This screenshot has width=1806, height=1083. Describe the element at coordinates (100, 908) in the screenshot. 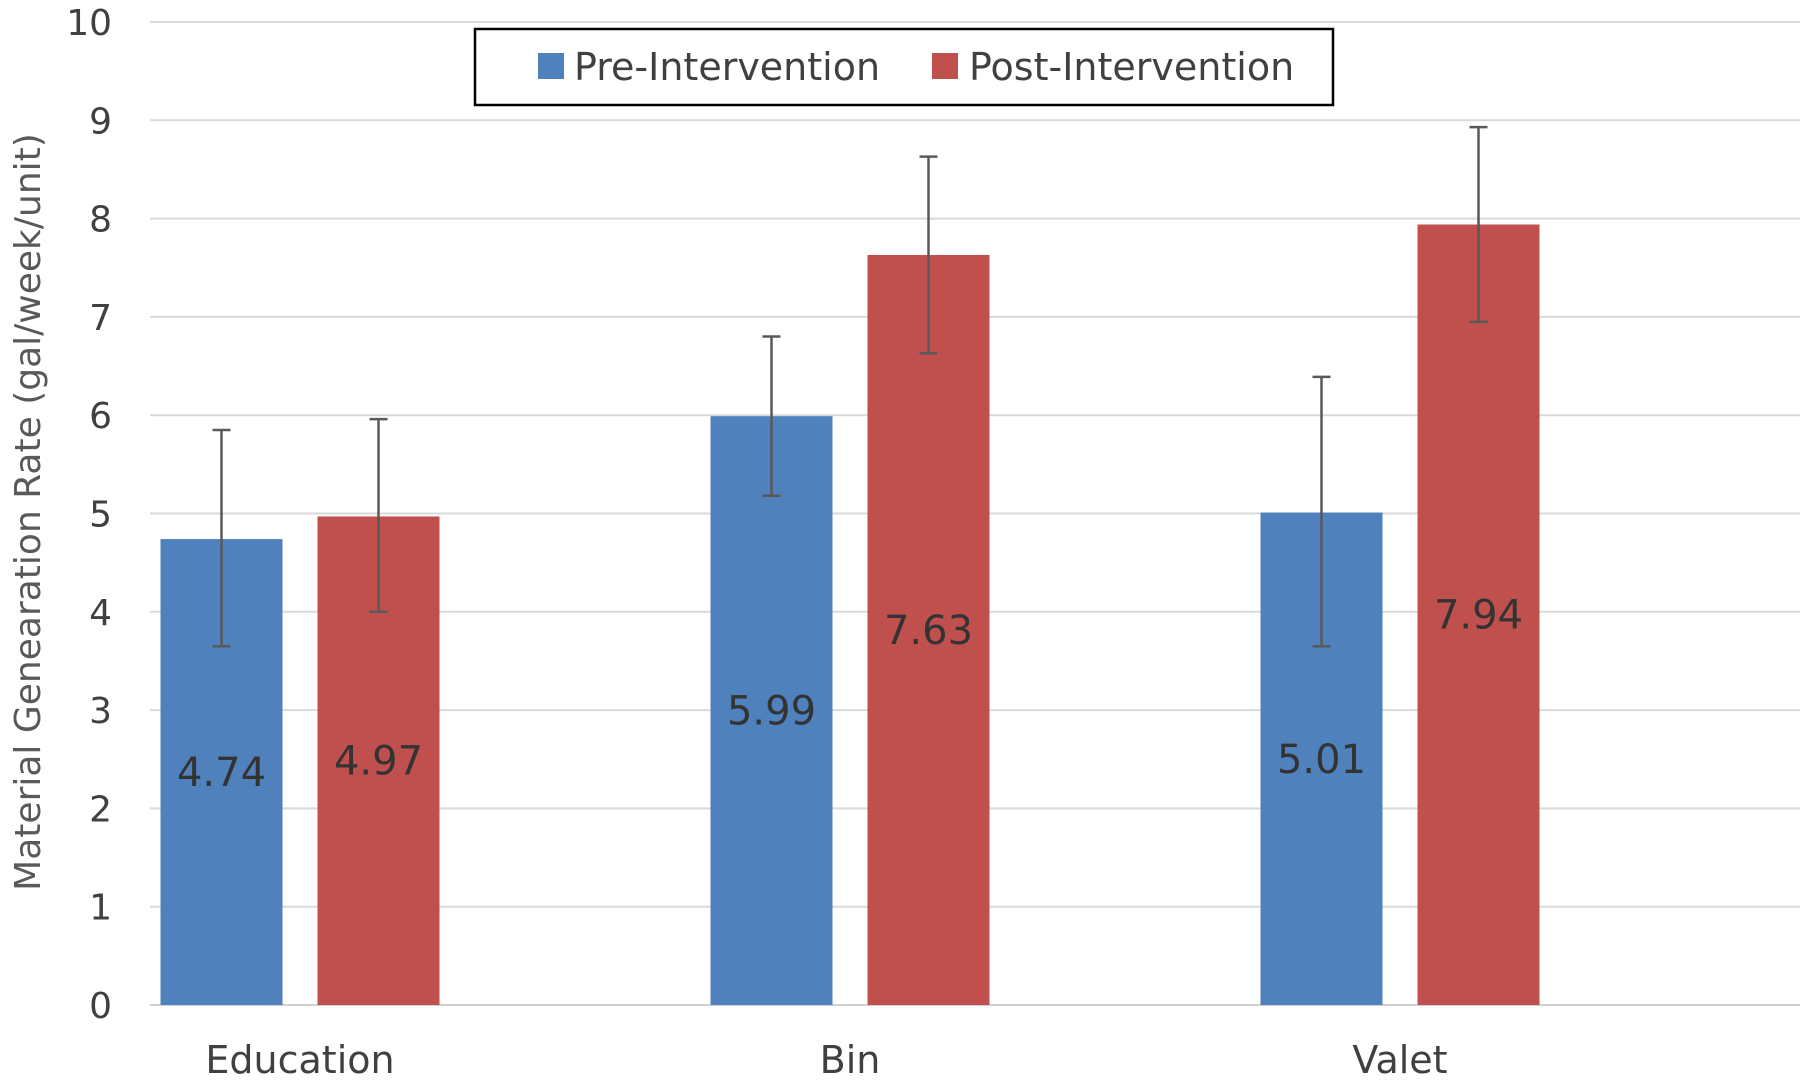

I see `y-tick-label-1: 1` at that location.